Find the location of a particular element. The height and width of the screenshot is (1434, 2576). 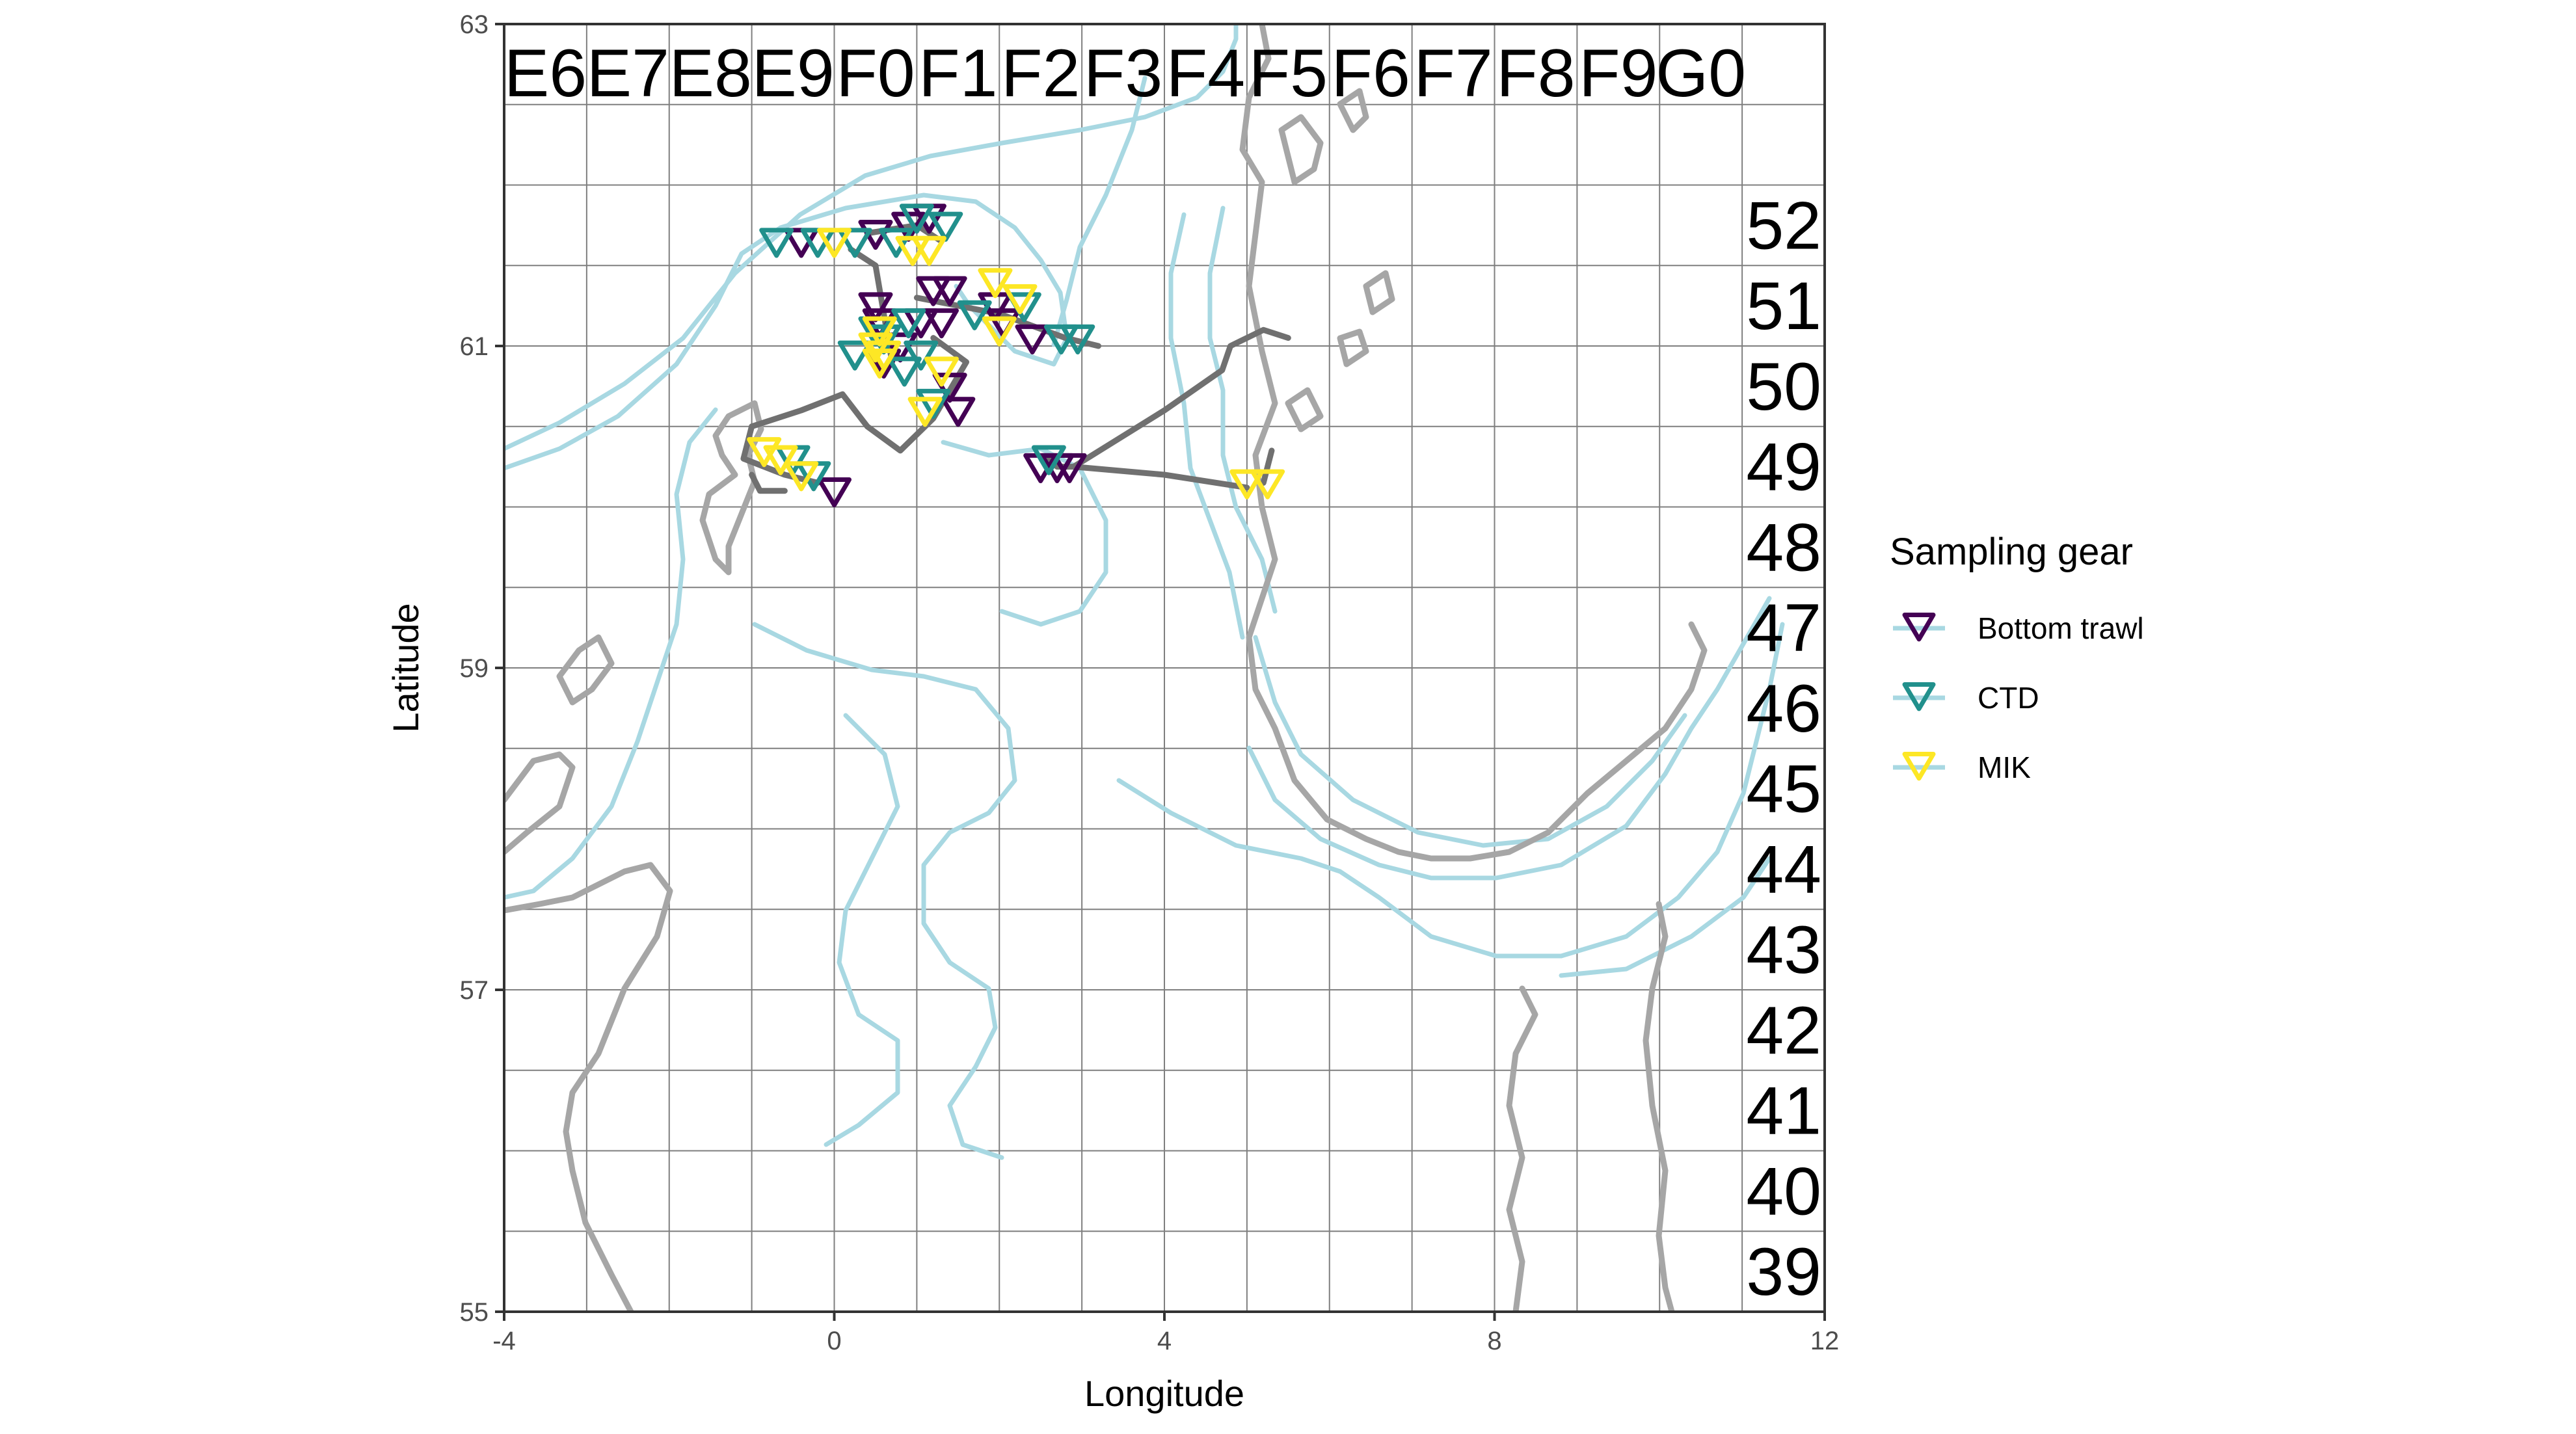

ices-row-label: 42 is located at coordinates (1784, 1031).